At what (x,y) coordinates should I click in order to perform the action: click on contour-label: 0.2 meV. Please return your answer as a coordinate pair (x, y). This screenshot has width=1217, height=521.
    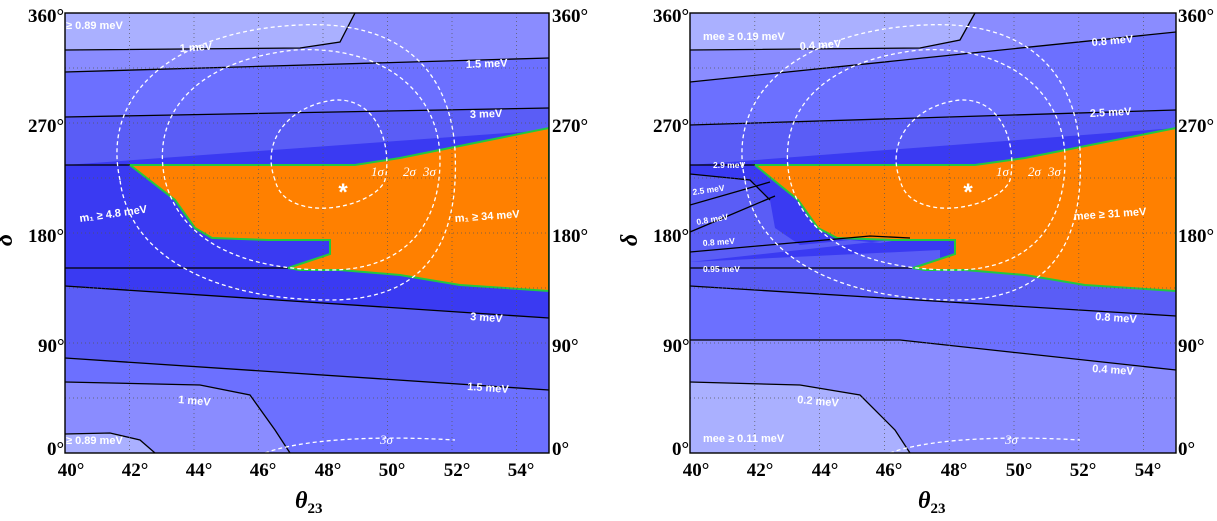
    Looking at the image, I should click on (818, 402).